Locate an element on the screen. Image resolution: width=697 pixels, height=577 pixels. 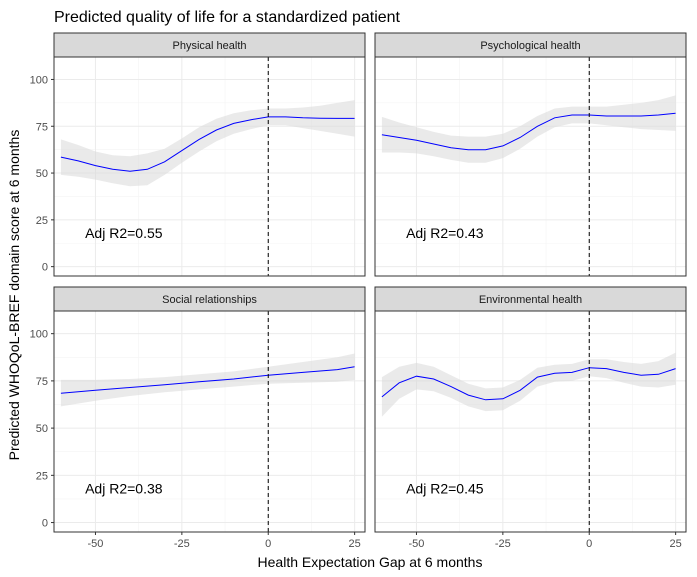
x-axis-title: Health Expectation Gap at 6 months is located at coordinates (370, 562).